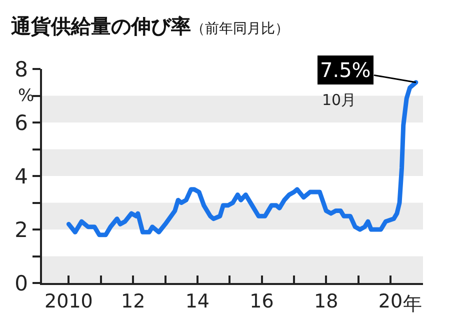 The height and width of the screenshot is (325, 450). I want to click on x-tick-label: 20, so click(390, 301).